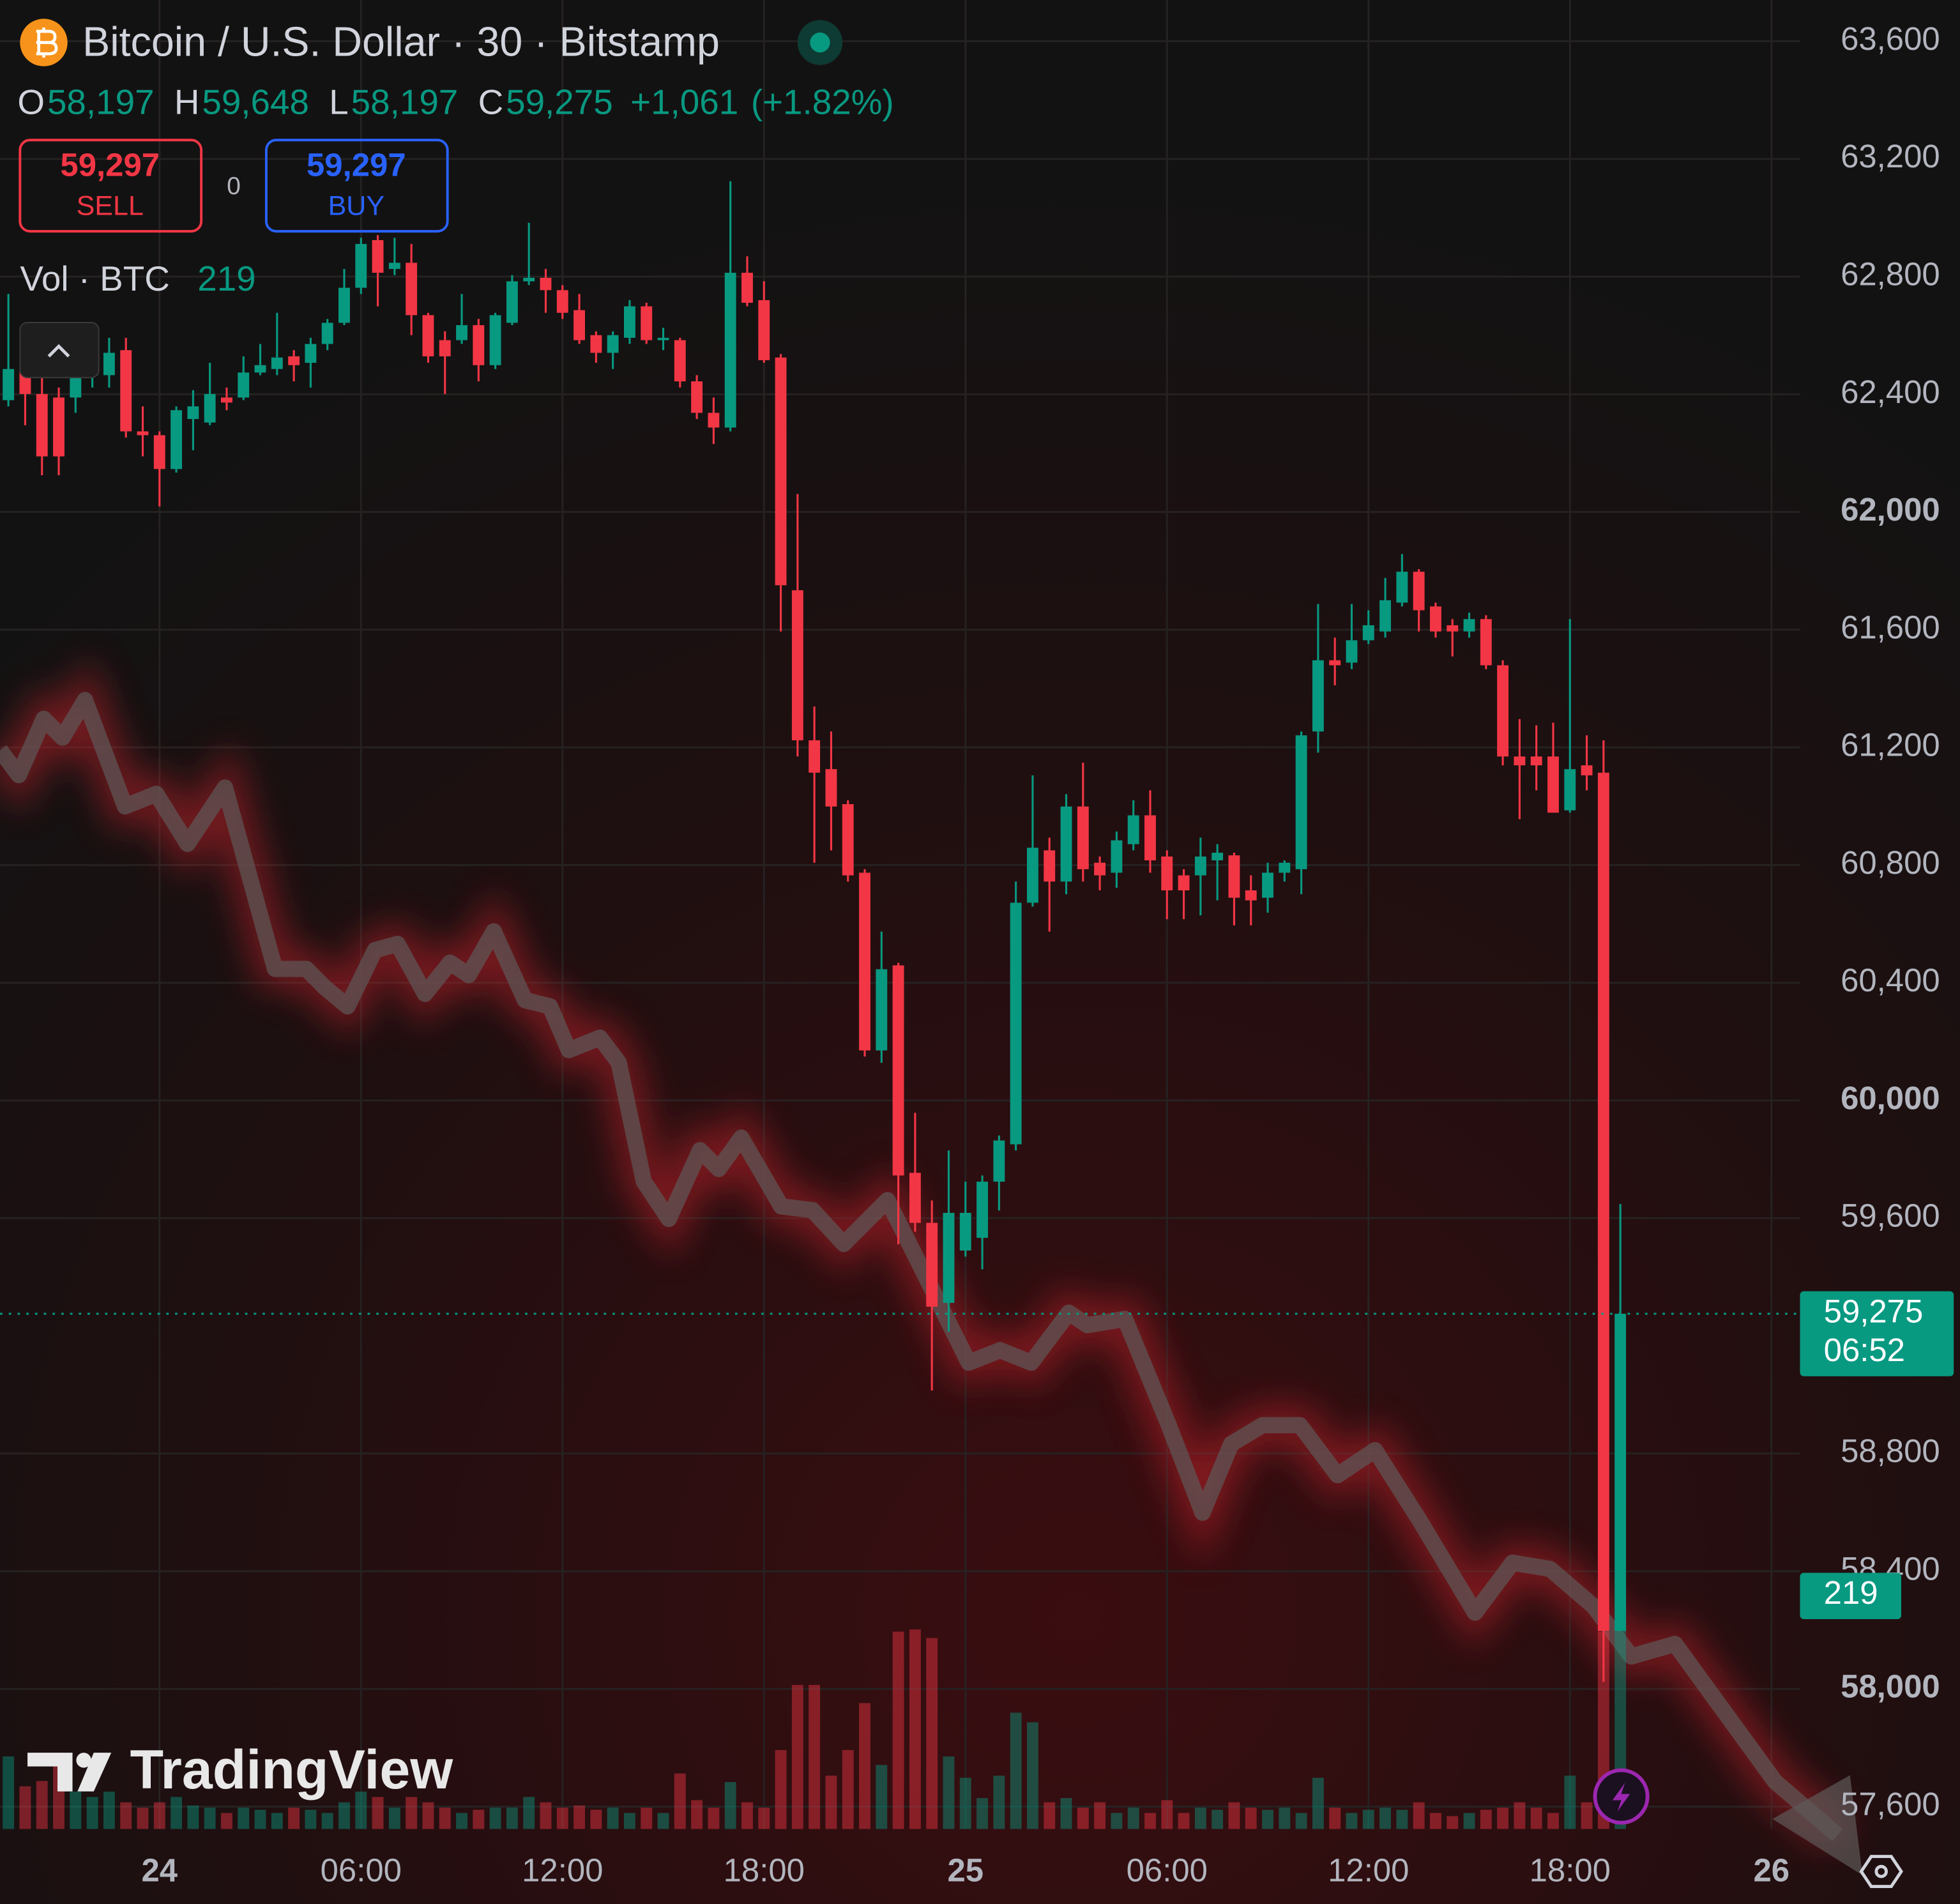  What do you see at coordinates (491, 102) in the screenshot?
I see `ohlc-key: C` at bounding box center [491, 102].